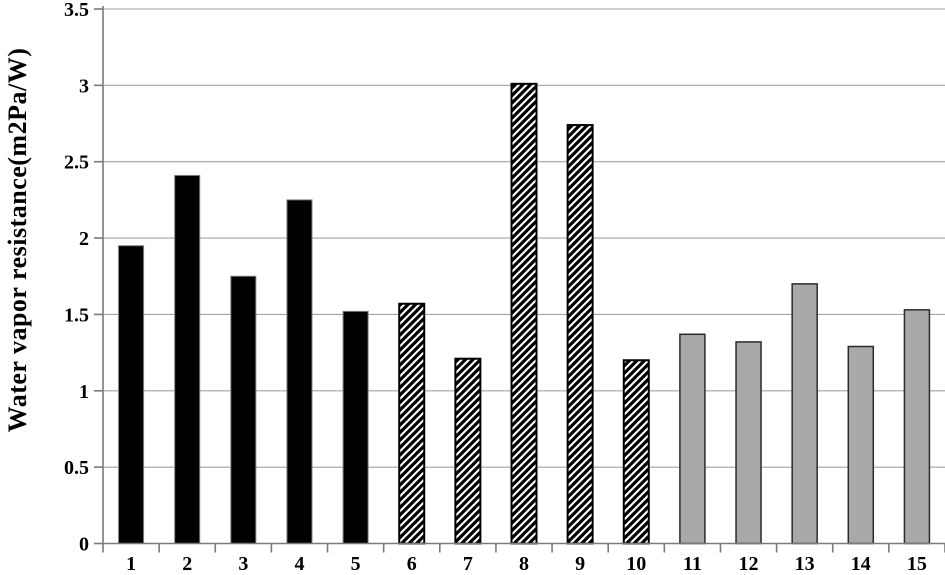  What do you see at coordinates (187, 564) in the screenshot?
I see `x-tick-label: 2` at bounding box center [187, 564].